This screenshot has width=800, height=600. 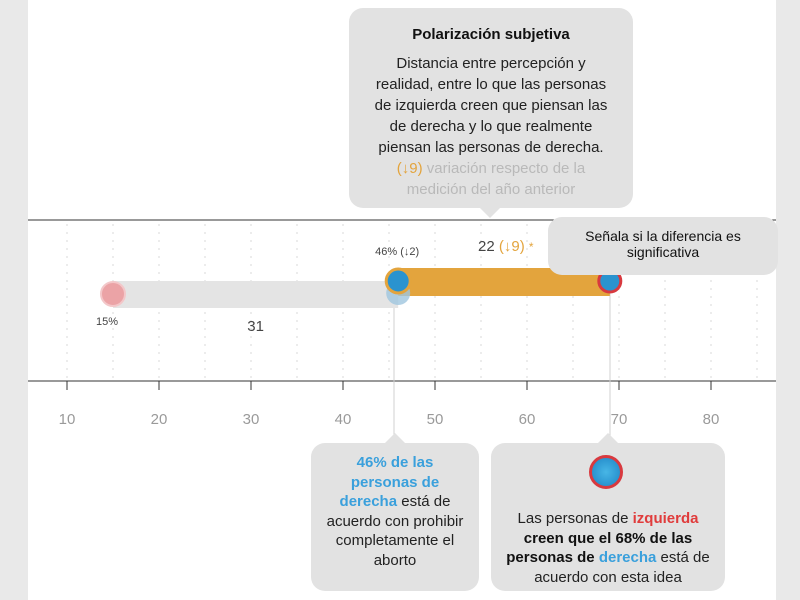 What do you see at coordinates (67, 419) in the screenshot?
I see `x-tick-label: 10` at bounding box center [67, 419].